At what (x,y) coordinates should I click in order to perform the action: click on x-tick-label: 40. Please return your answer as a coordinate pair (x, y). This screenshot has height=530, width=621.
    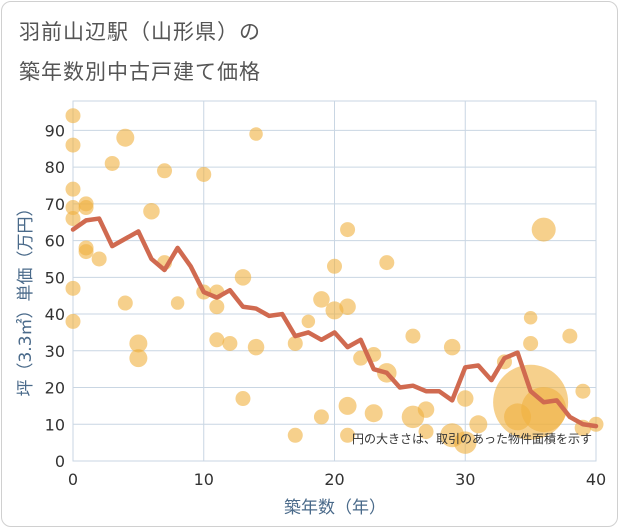
    Looking at the image, I should click on (596, 479).